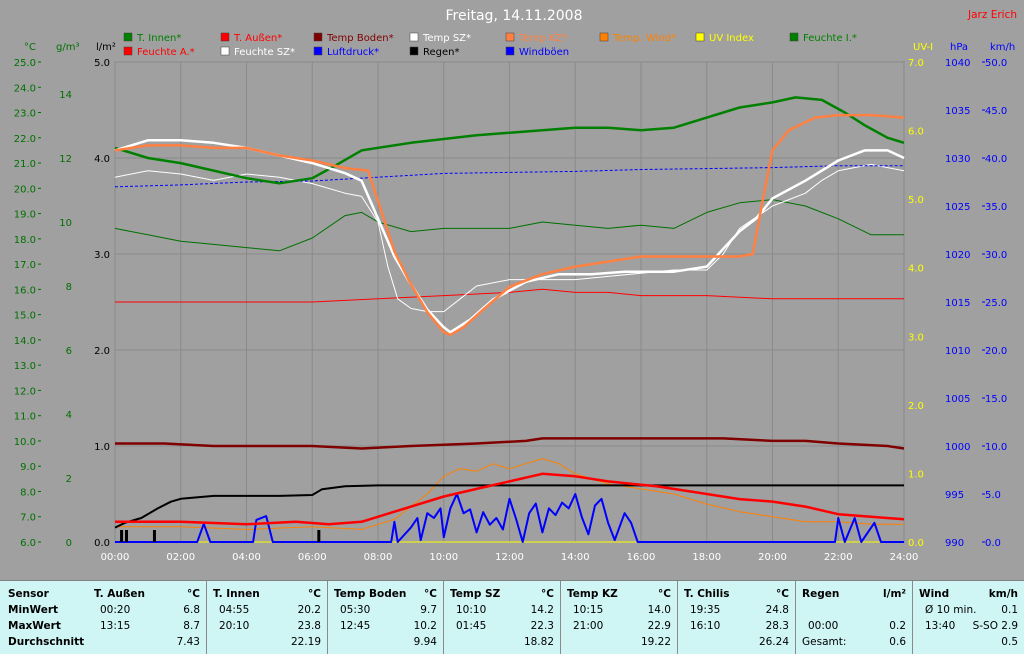 This screenshot has width=1024, height=654. What do you see at coordinates (102, 63) in the screenshot?
I see `axis-rain-tick-label: 5.0` at bounding box center [102, 63].